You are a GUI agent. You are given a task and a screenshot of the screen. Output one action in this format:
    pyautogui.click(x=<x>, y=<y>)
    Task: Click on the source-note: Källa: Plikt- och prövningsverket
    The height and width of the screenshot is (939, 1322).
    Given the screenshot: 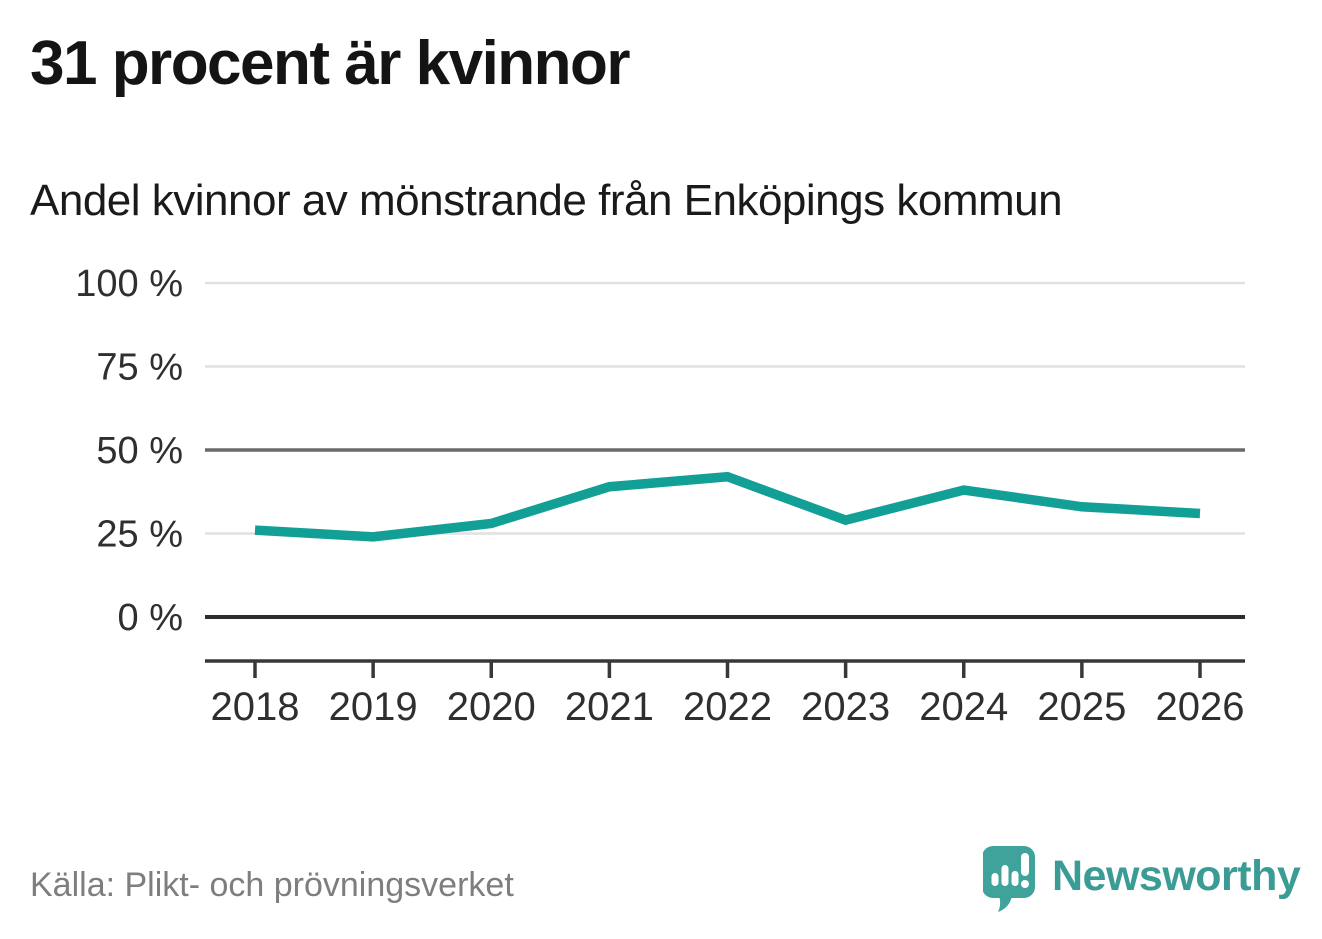 What is the action you would take?
    pyautogui.click(x=272, y=885)
    